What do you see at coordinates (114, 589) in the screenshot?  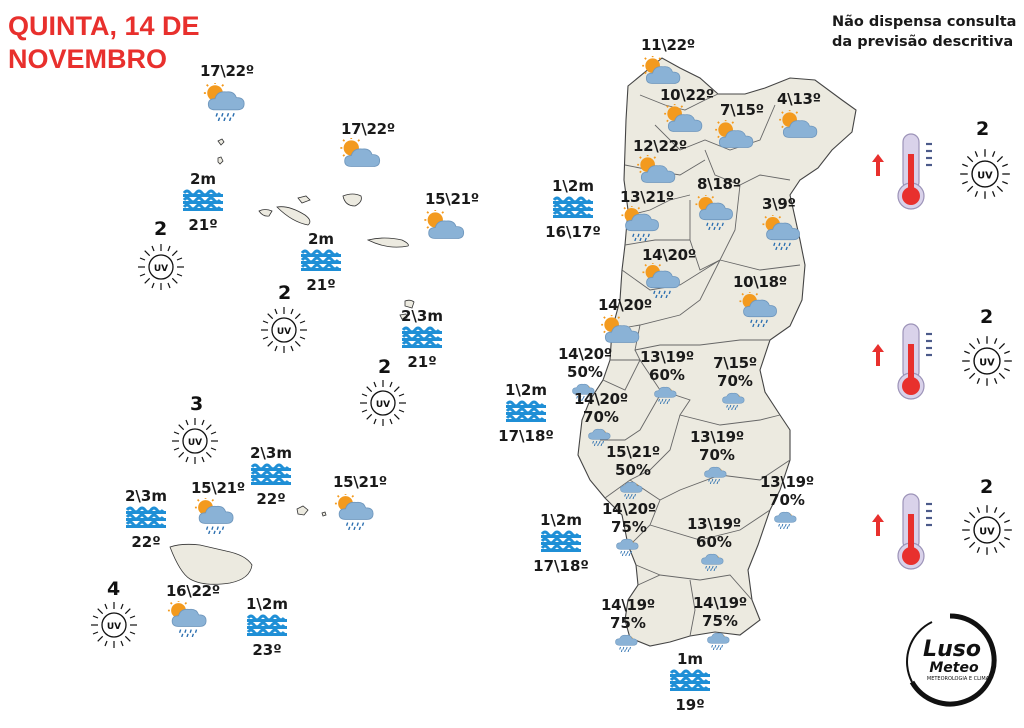 I see `uv-index-value: 4` at bounding box center [114, 589].